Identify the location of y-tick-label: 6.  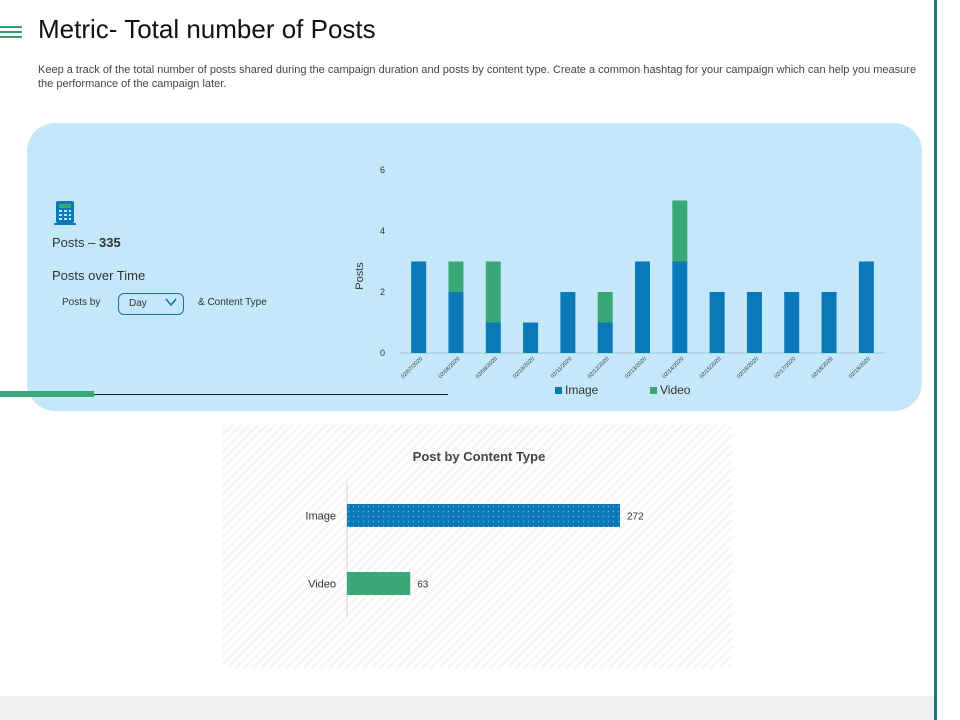
(382, 170).